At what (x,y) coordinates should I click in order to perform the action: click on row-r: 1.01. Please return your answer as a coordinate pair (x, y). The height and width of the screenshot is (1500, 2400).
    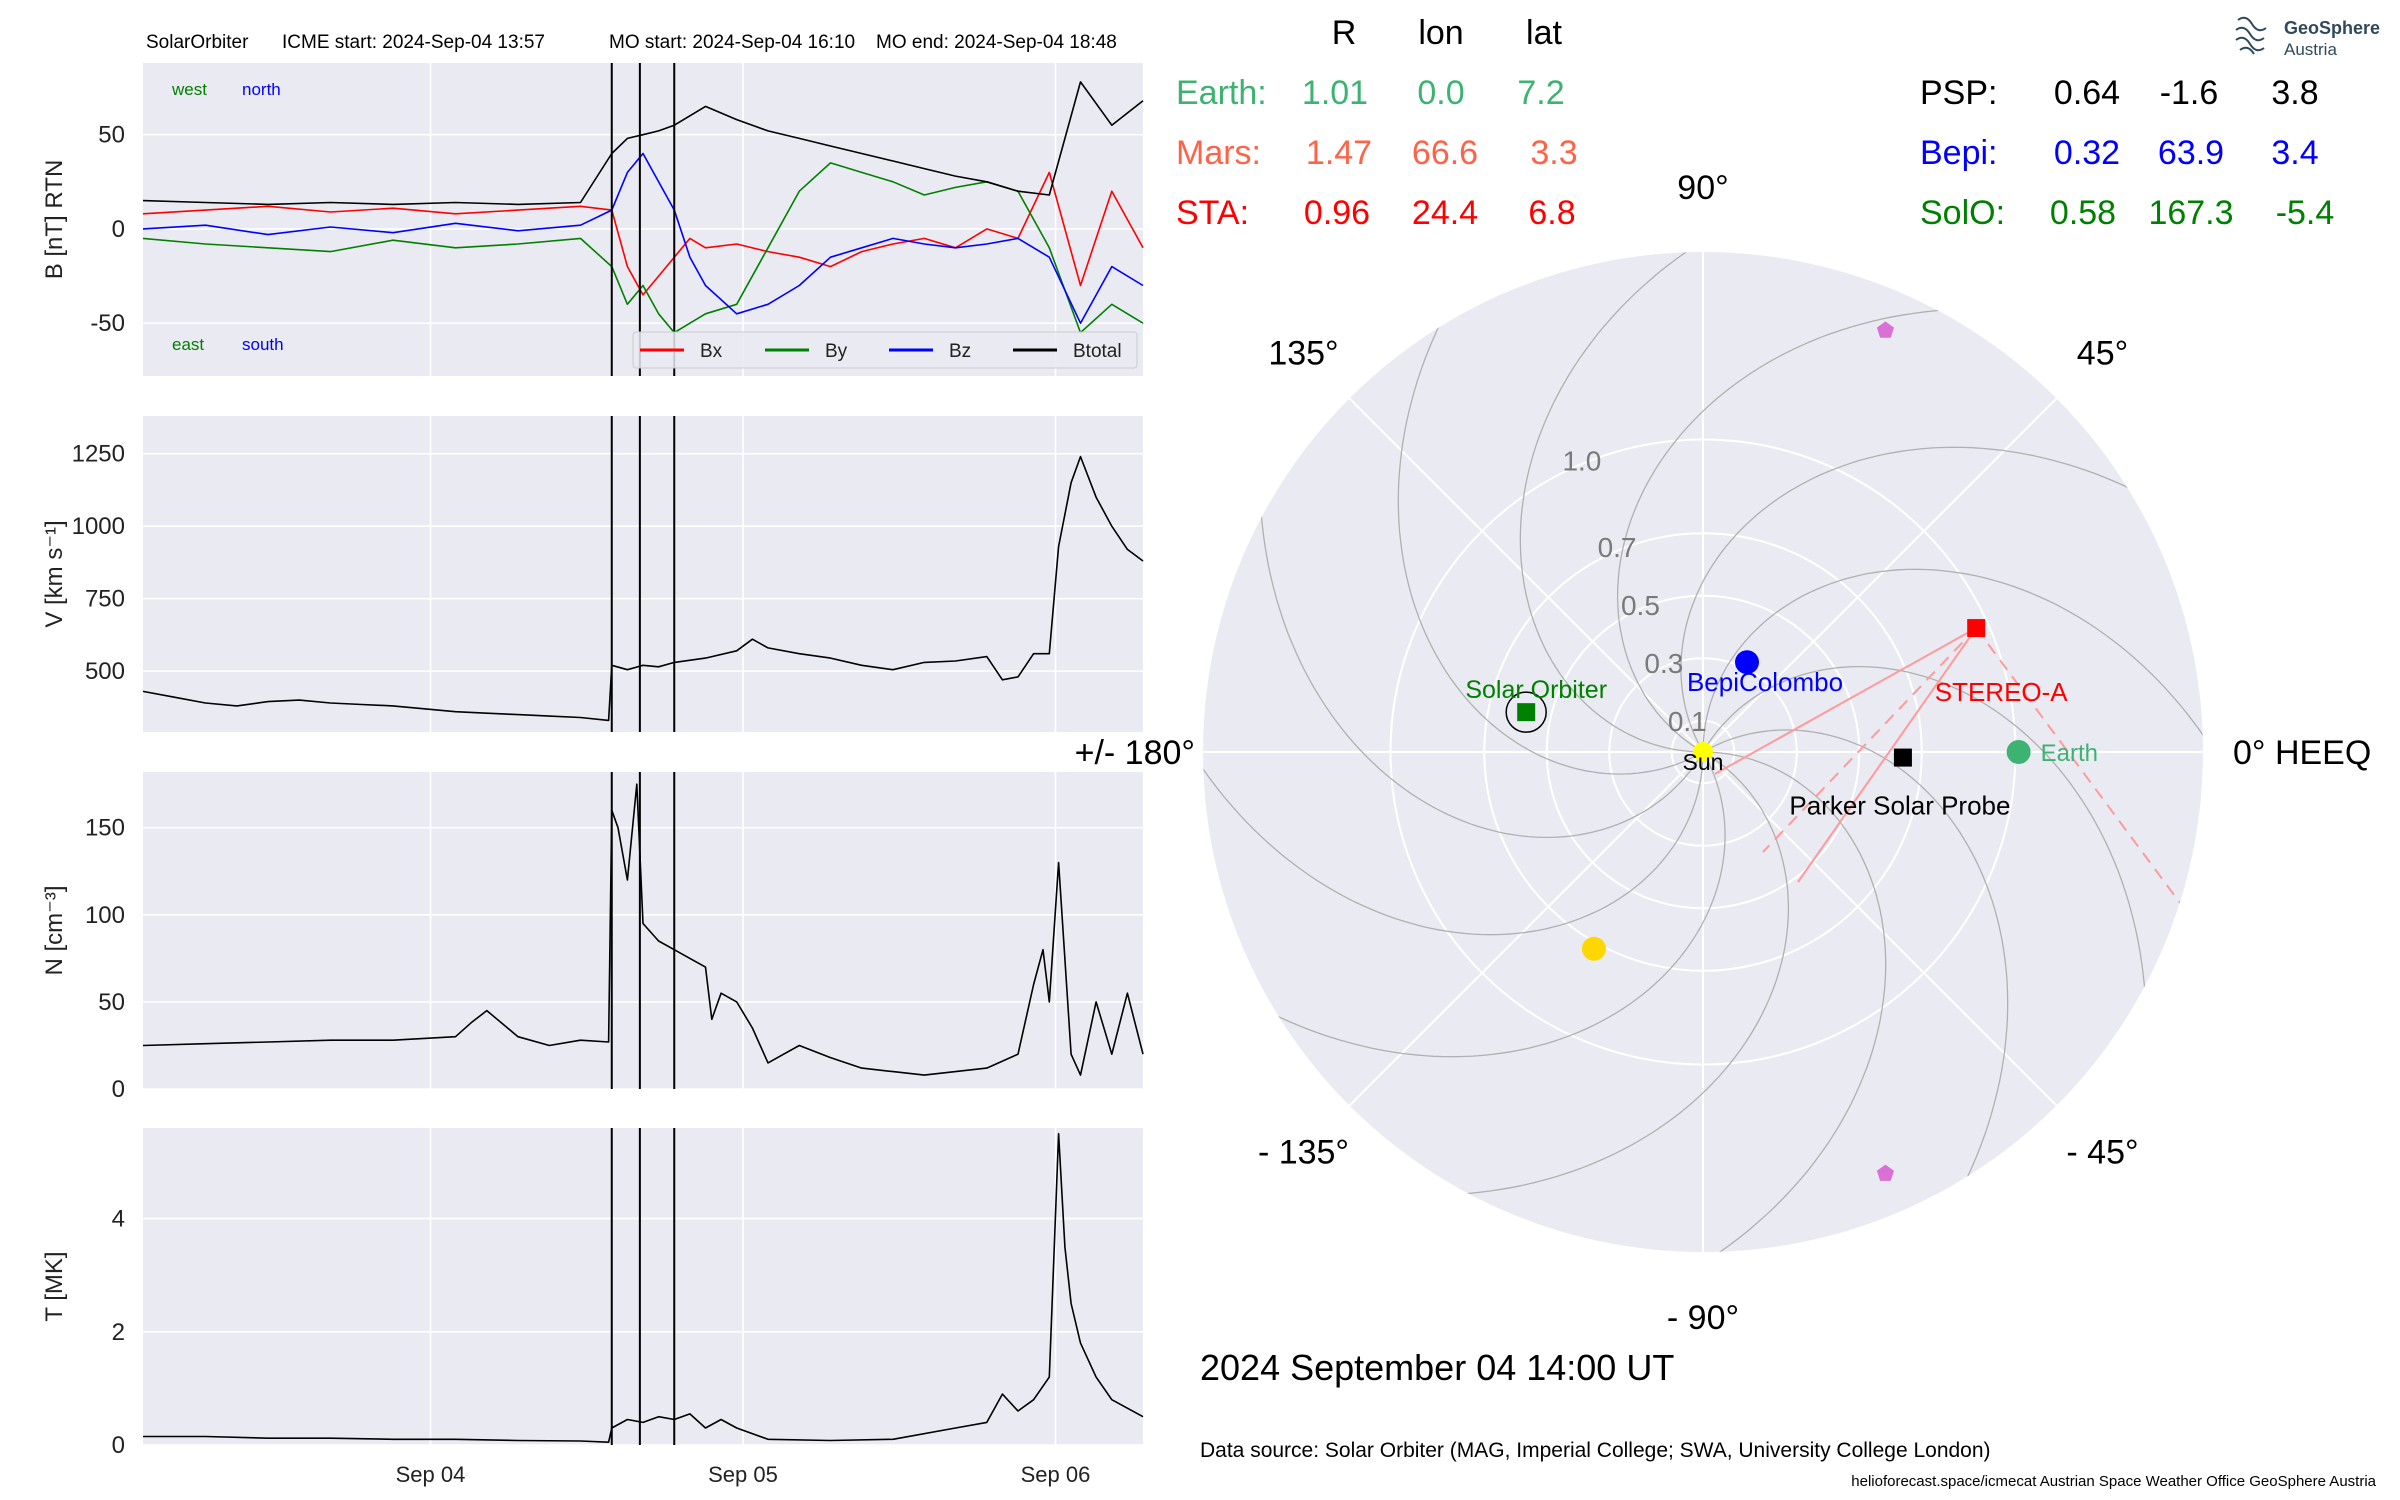
    Looking at the image, I should click on (1335, 93).